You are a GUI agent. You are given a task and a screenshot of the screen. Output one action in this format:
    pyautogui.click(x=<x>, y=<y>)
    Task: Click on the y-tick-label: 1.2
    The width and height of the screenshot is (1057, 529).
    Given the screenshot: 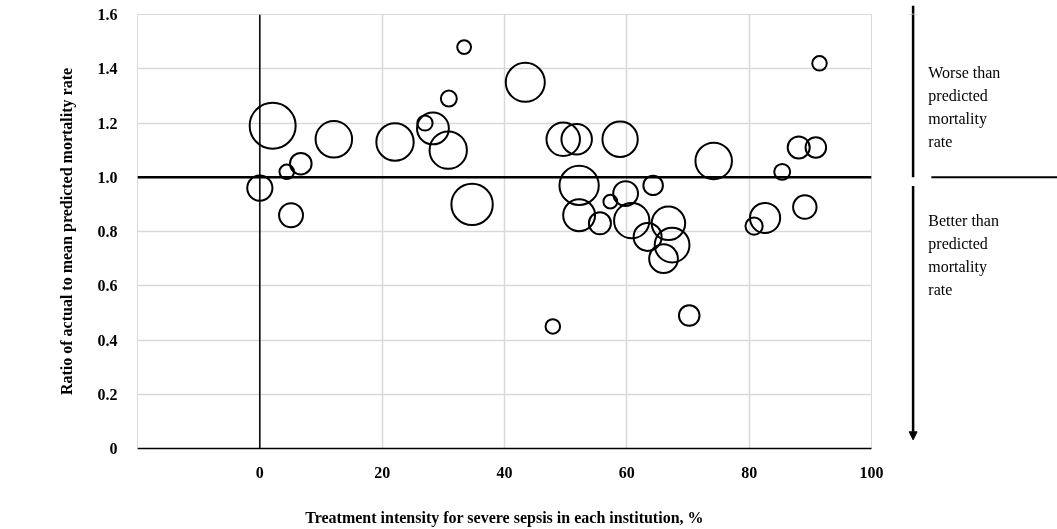 What is the action you would take?
    pyautogui.click(x=107, y=123)
    